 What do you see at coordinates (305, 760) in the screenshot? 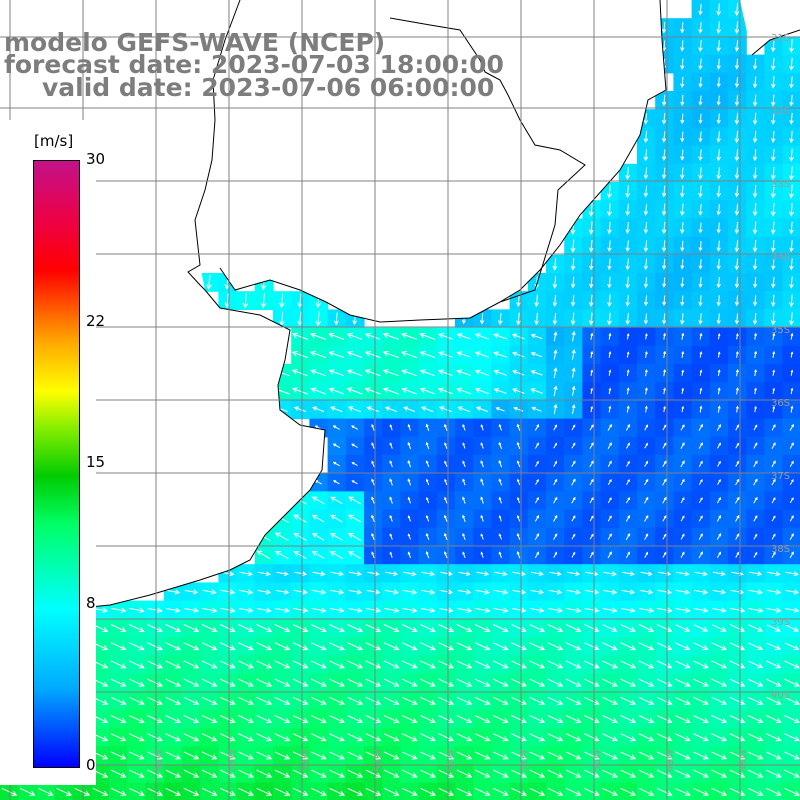
I see `longitude-label: 54W` at bounding box center [305, 760].